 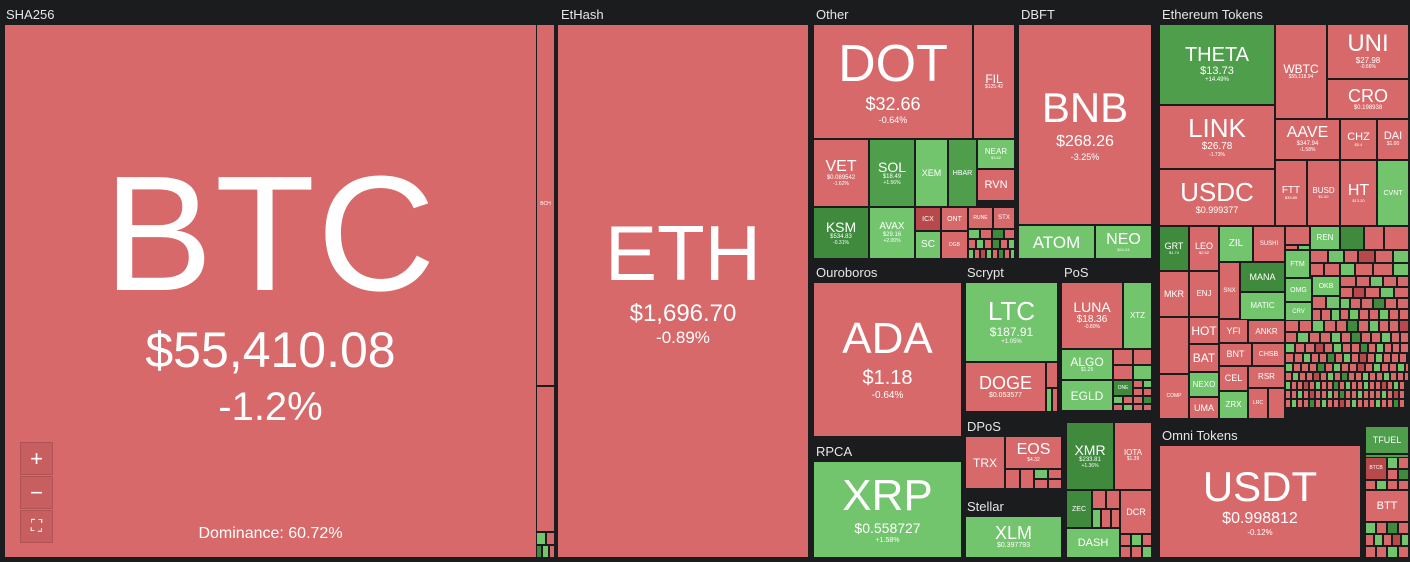 I want to click on tile-zil: ZIL, so click(x=1236, y=244).